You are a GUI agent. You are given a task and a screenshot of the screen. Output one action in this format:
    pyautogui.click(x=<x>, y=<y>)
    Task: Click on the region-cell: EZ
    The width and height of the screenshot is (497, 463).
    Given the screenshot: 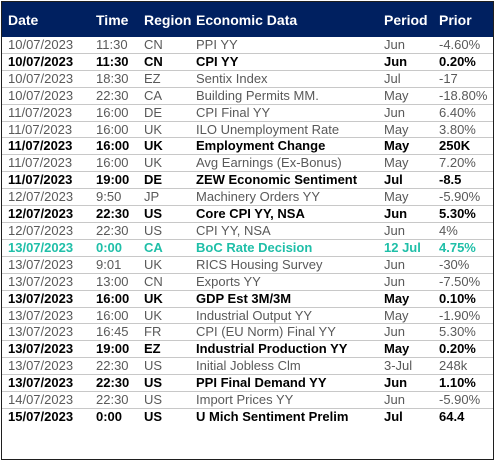 What is the action you would take?
    pyautogui.click(x=164, y=349)
    